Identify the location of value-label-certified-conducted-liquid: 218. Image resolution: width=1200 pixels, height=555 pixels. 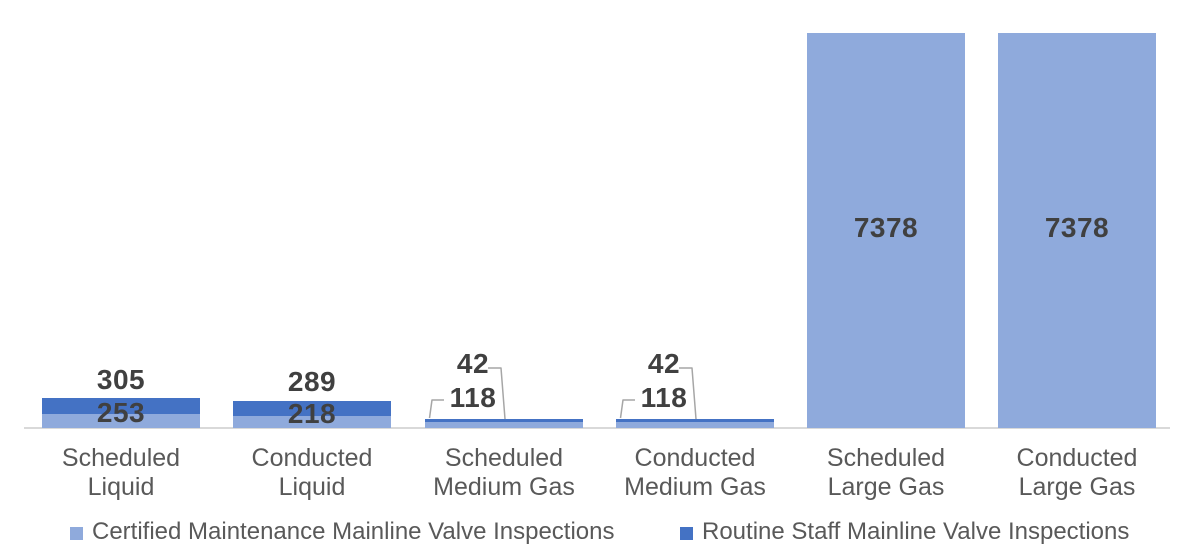
(312, 413).